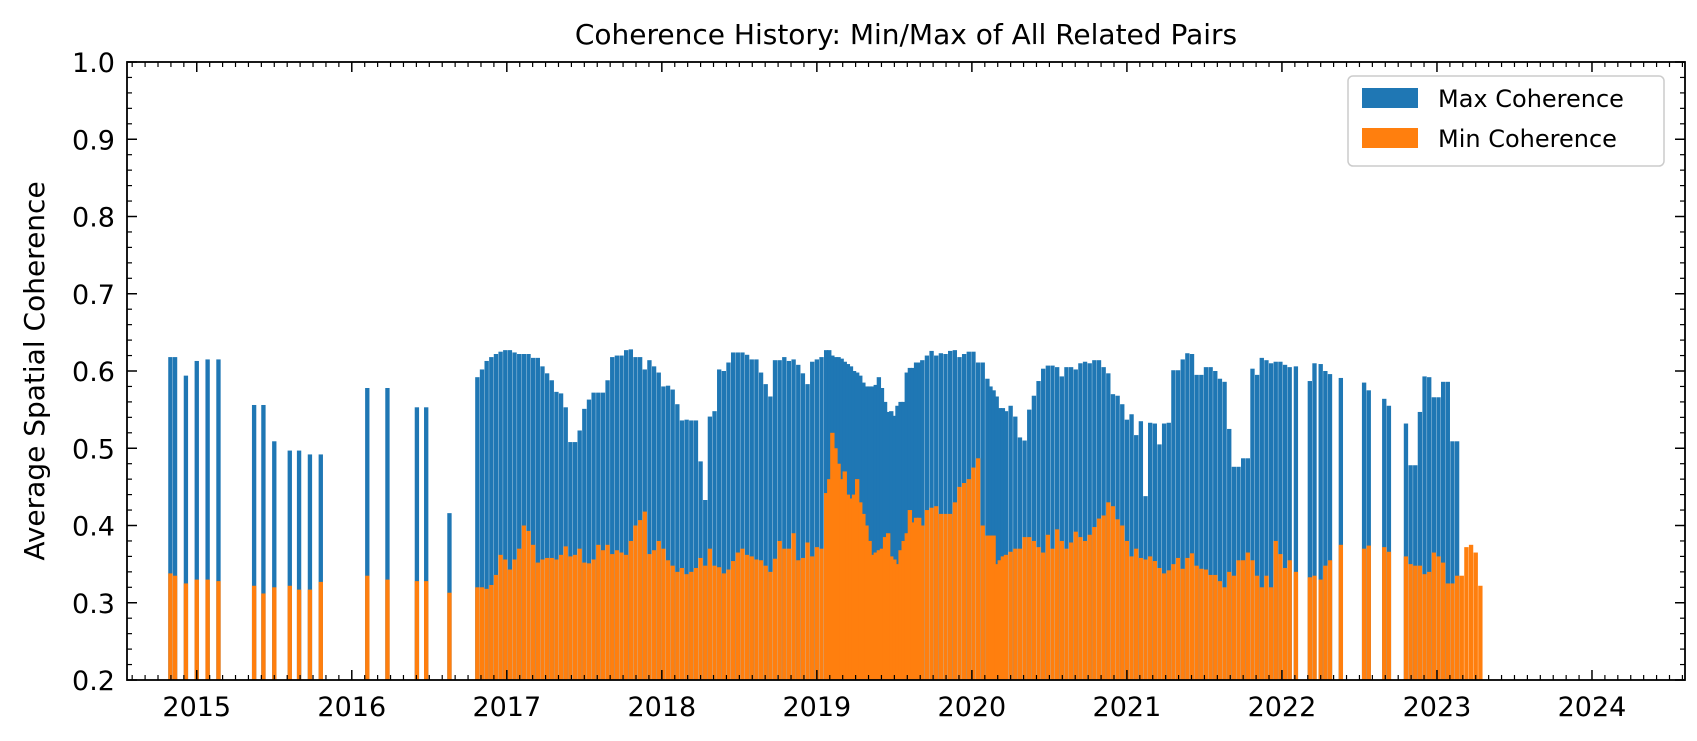 The image size is (1697, 741). I want to click on x-tick-label: 2017, so click(506, 707).